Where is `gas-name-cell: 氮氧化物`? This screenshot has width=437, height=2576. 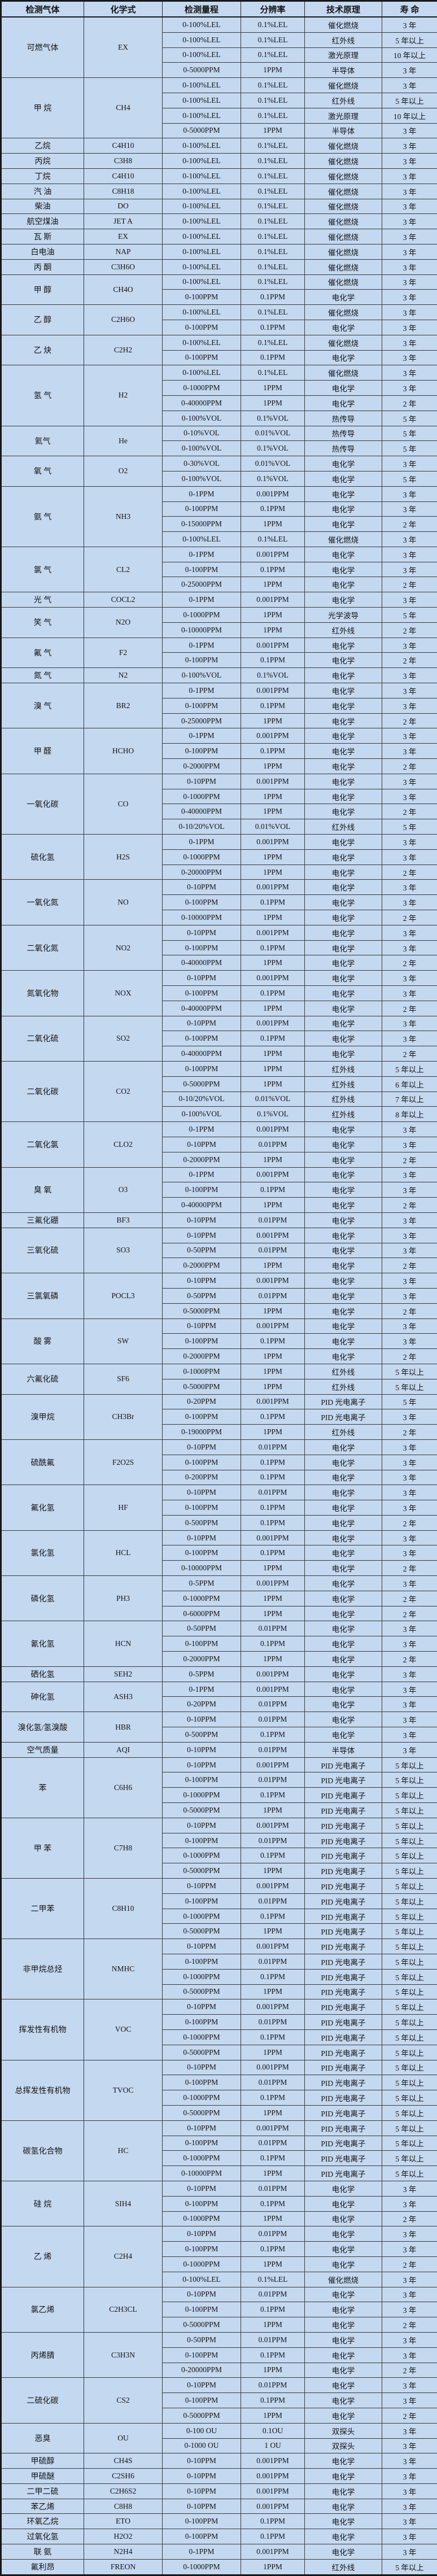
gas-name-cell: 氮氧化物 is located at coordinates (42, 994).